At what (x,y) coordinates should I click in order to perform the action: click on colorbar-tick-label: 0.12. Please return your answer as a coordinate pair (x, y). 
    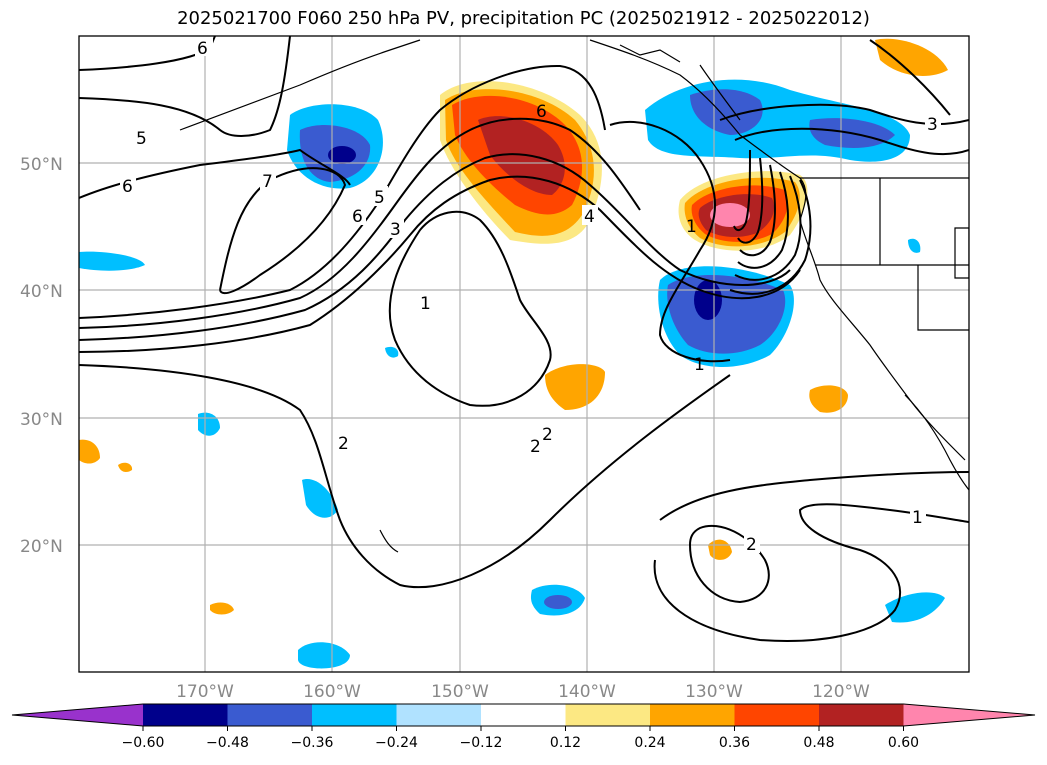
    Looking at the image, I should click on (565, 743).